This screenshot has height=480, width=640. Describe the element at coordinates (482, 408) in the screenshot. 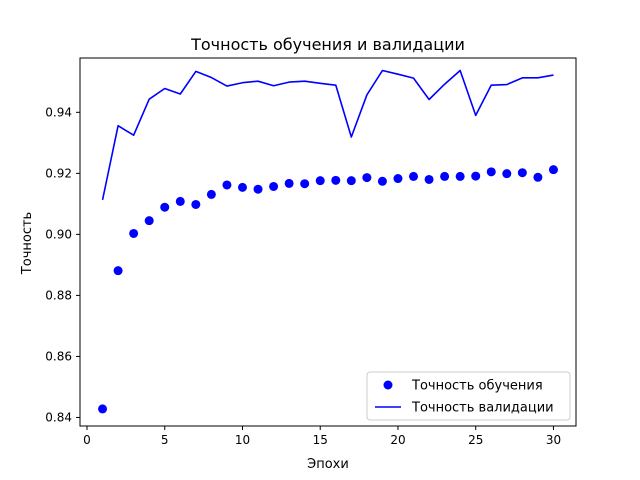

I see `legend-label: Точность валидации` at that location.